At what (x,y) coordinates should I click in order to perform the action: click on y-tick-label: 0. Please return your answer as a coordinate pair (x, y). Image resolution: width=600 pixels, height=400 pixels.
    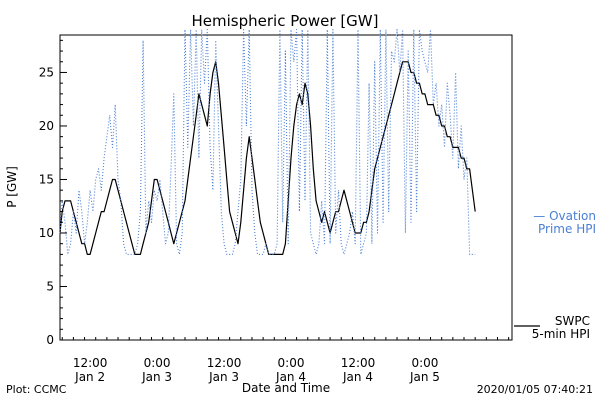
    Looking at the image, I should click on (50, 340).